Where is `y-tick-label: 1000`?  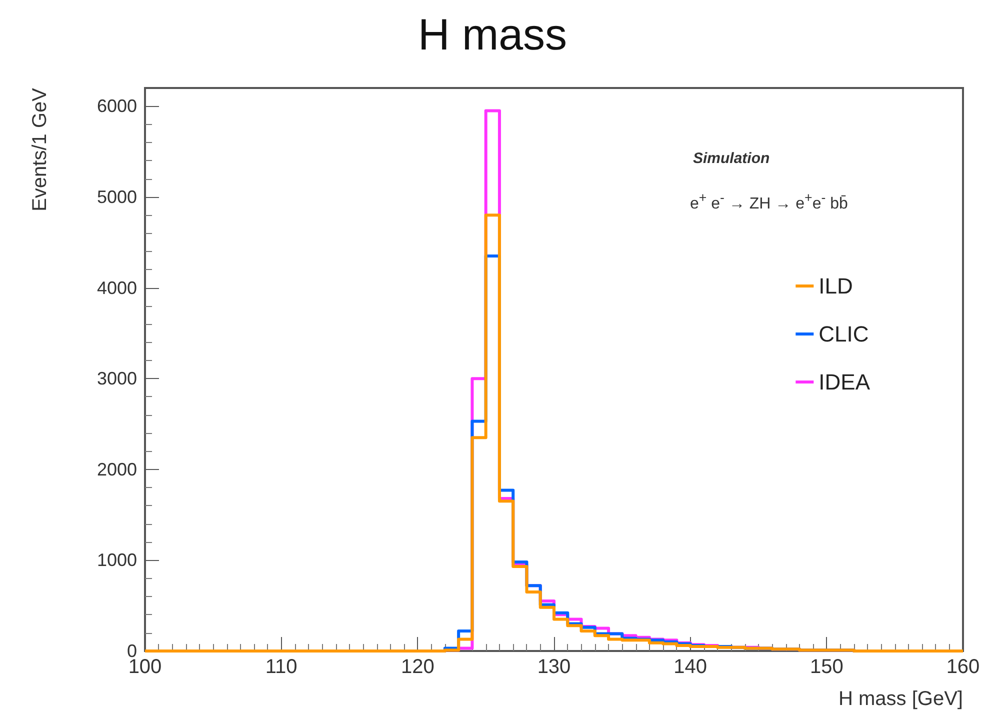 y-tick-label: 1000 is located at coordinates (116, 560).